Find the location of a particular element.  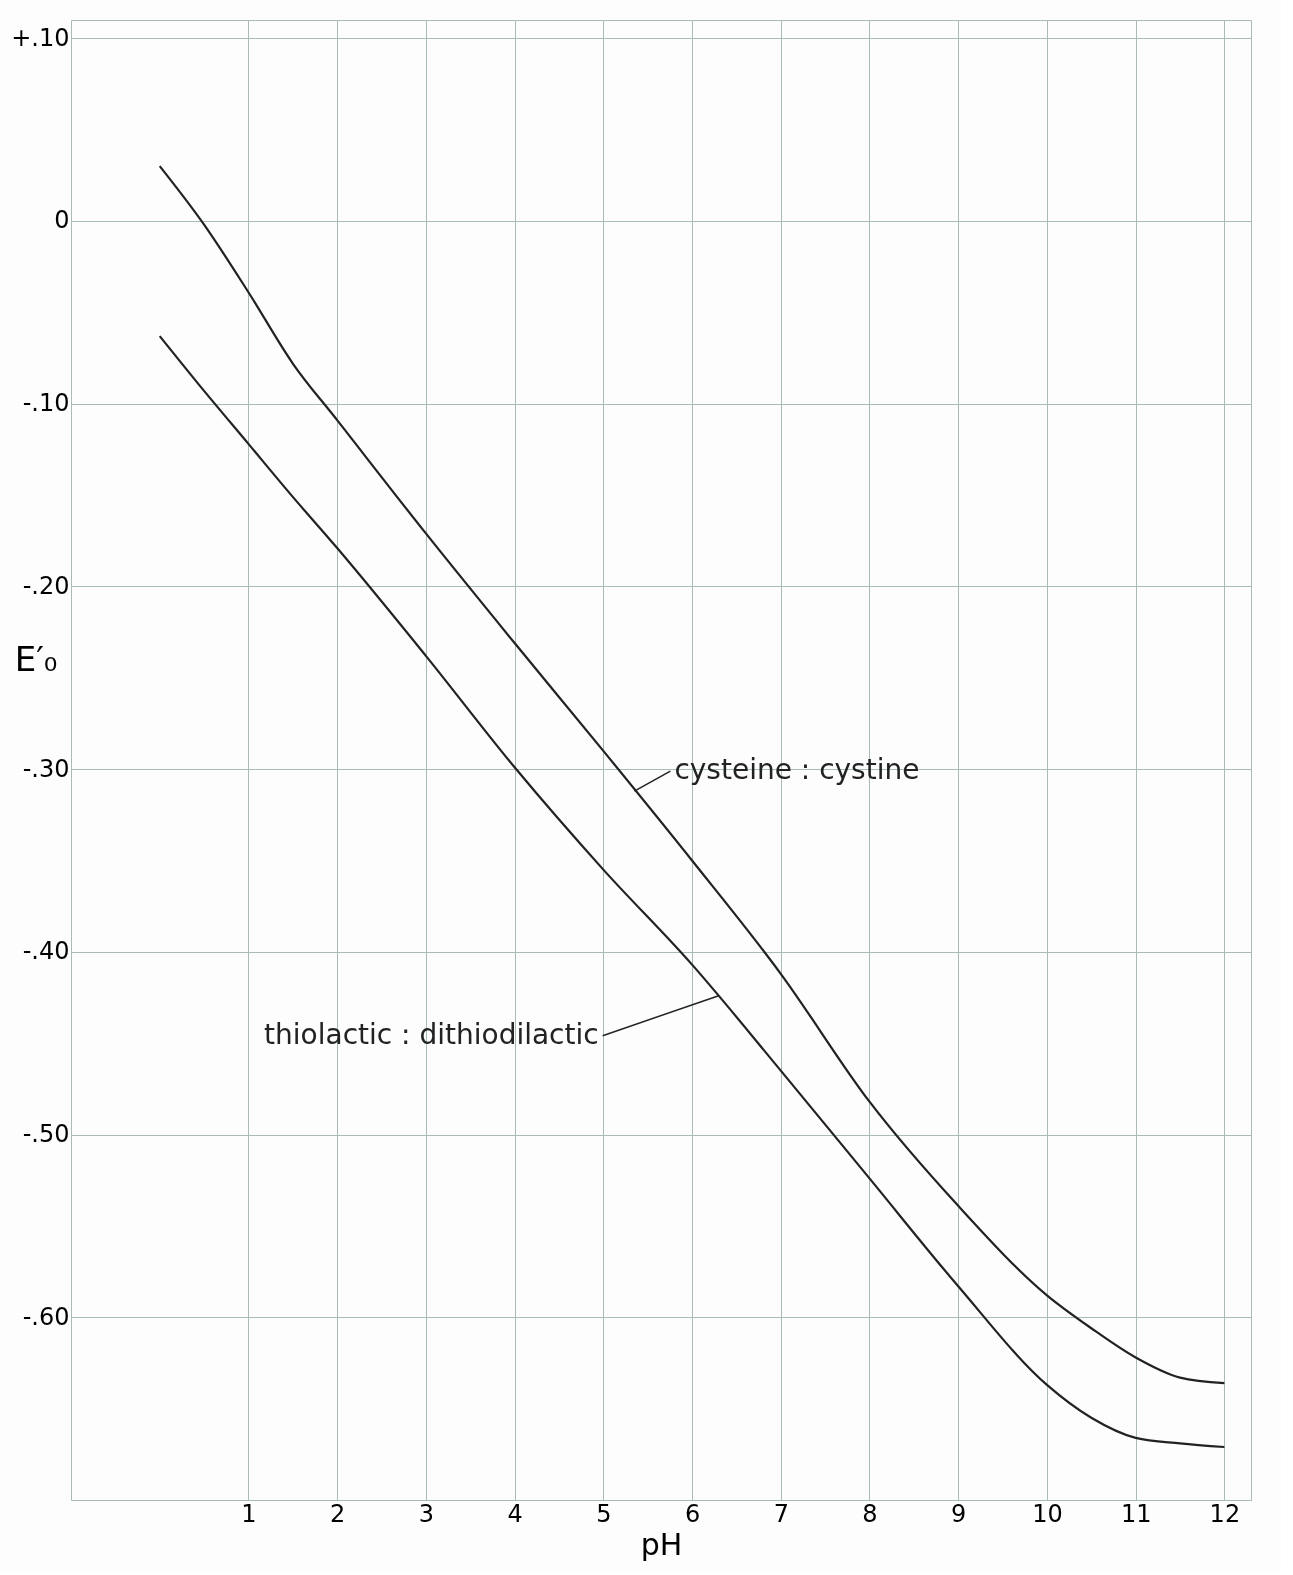

x-tick-label: 7 is located at coordinates (781, 1513).